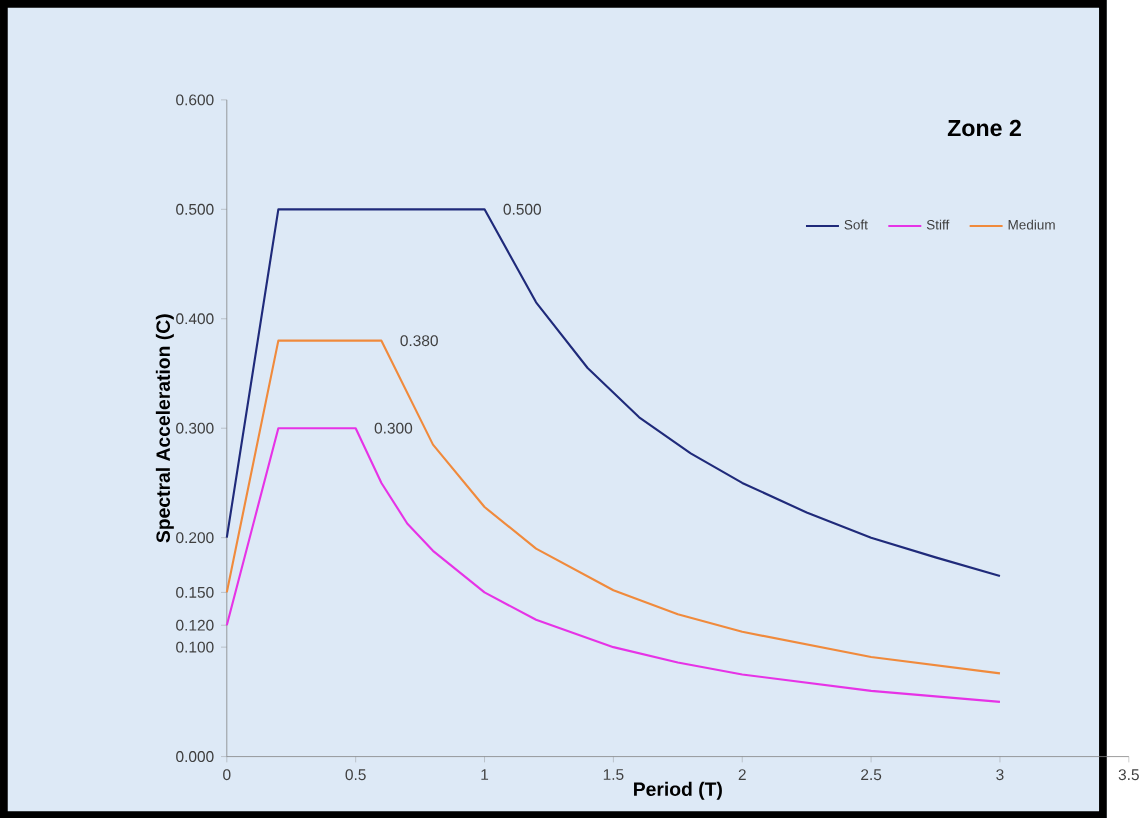 The width and height of the screenshot is (1146, 818). What do you see at coordinates (678, 790) in the screenshot?
I see `x-axis-title: Period (T)` at bounding box center [678, 790].